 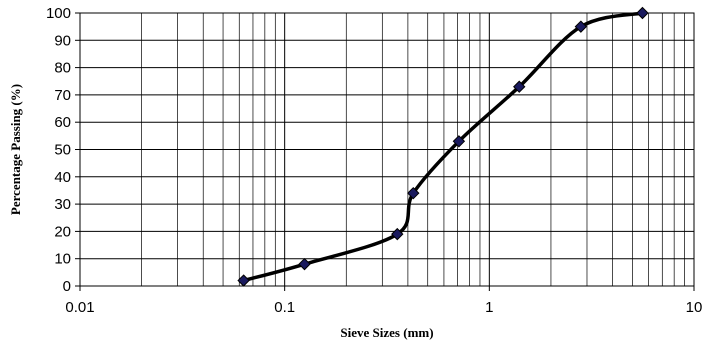 What do you see at coordinates (386, 332) in the screenshot?
I see `x-axis-title: Sieve Sizes (mm)` at bounding box center [386, 332].